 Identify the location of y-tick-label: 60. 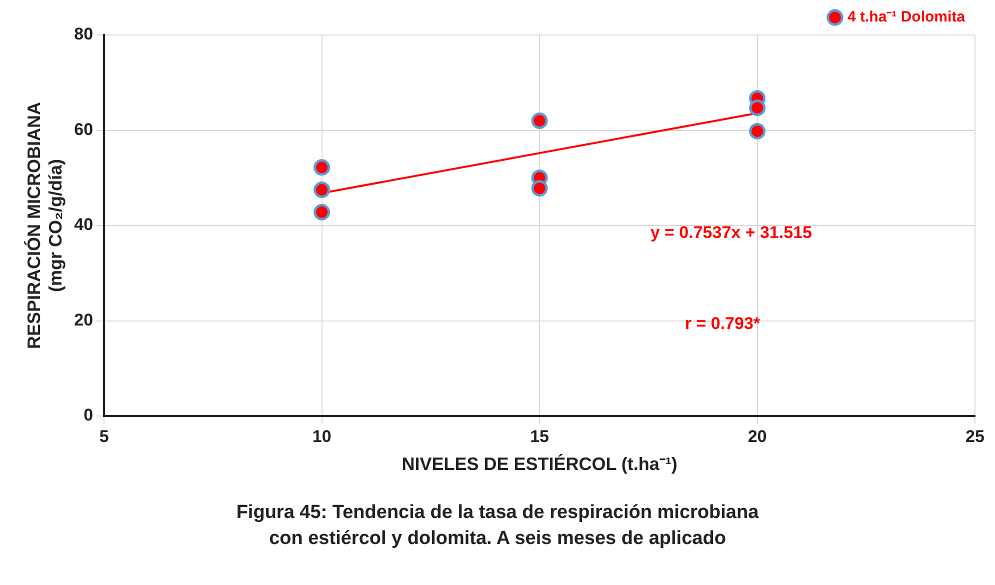
(84, 129).